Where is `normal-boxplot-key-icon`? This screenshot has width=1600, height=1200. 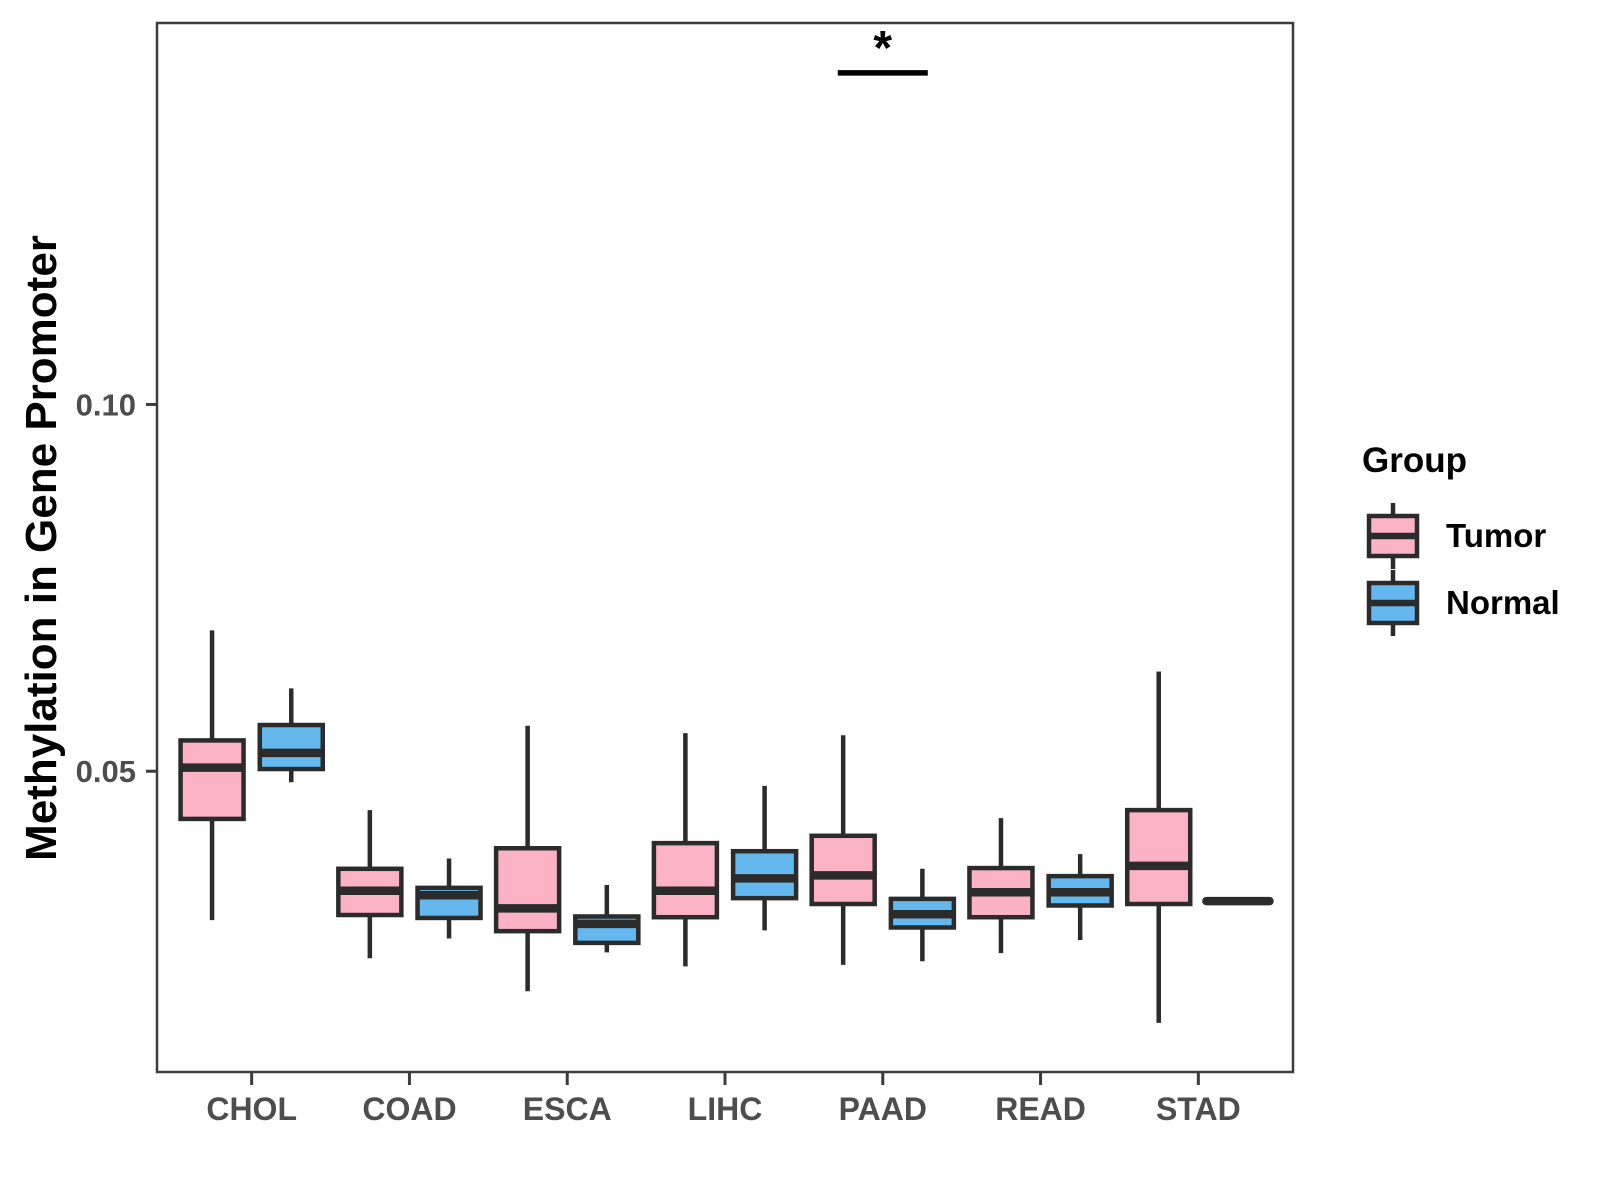 normal-boxplot-key-icon is located at coordinates (1393, 602).